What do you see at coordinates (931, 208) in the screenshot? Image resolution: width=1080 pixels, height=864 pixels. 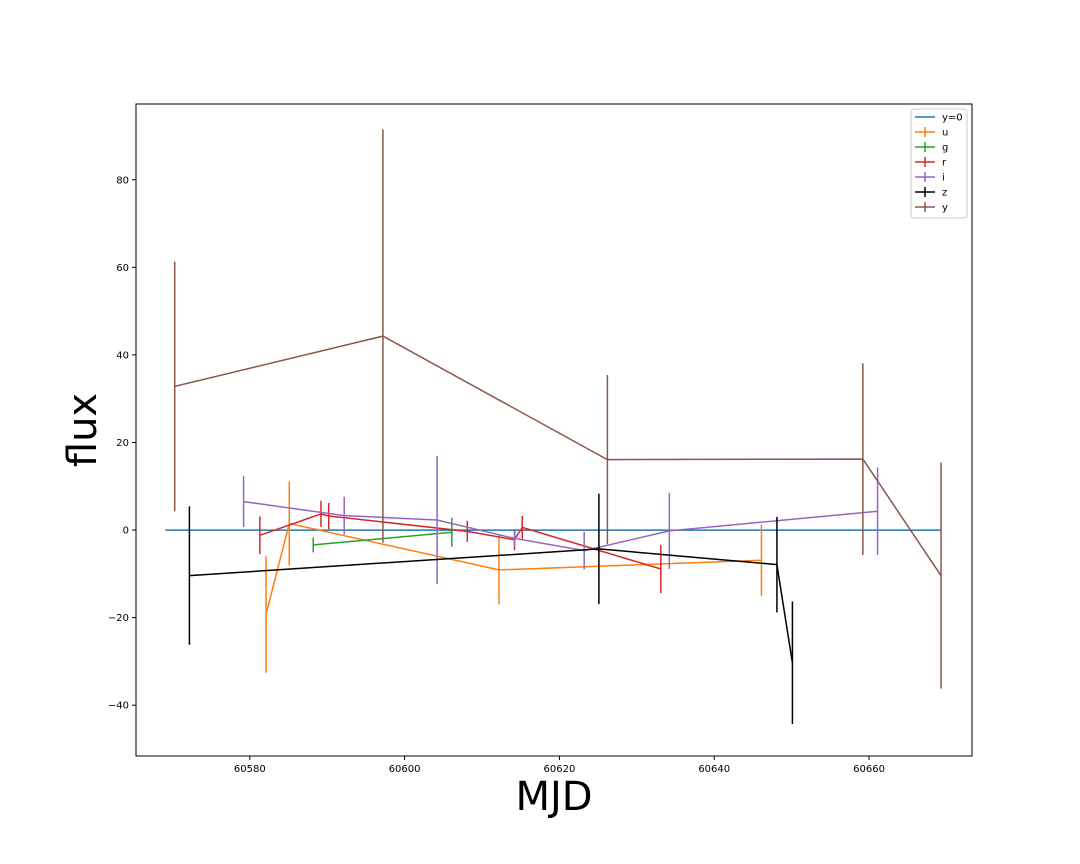 I see `legend-item: y` at bounding box center [931, 208].